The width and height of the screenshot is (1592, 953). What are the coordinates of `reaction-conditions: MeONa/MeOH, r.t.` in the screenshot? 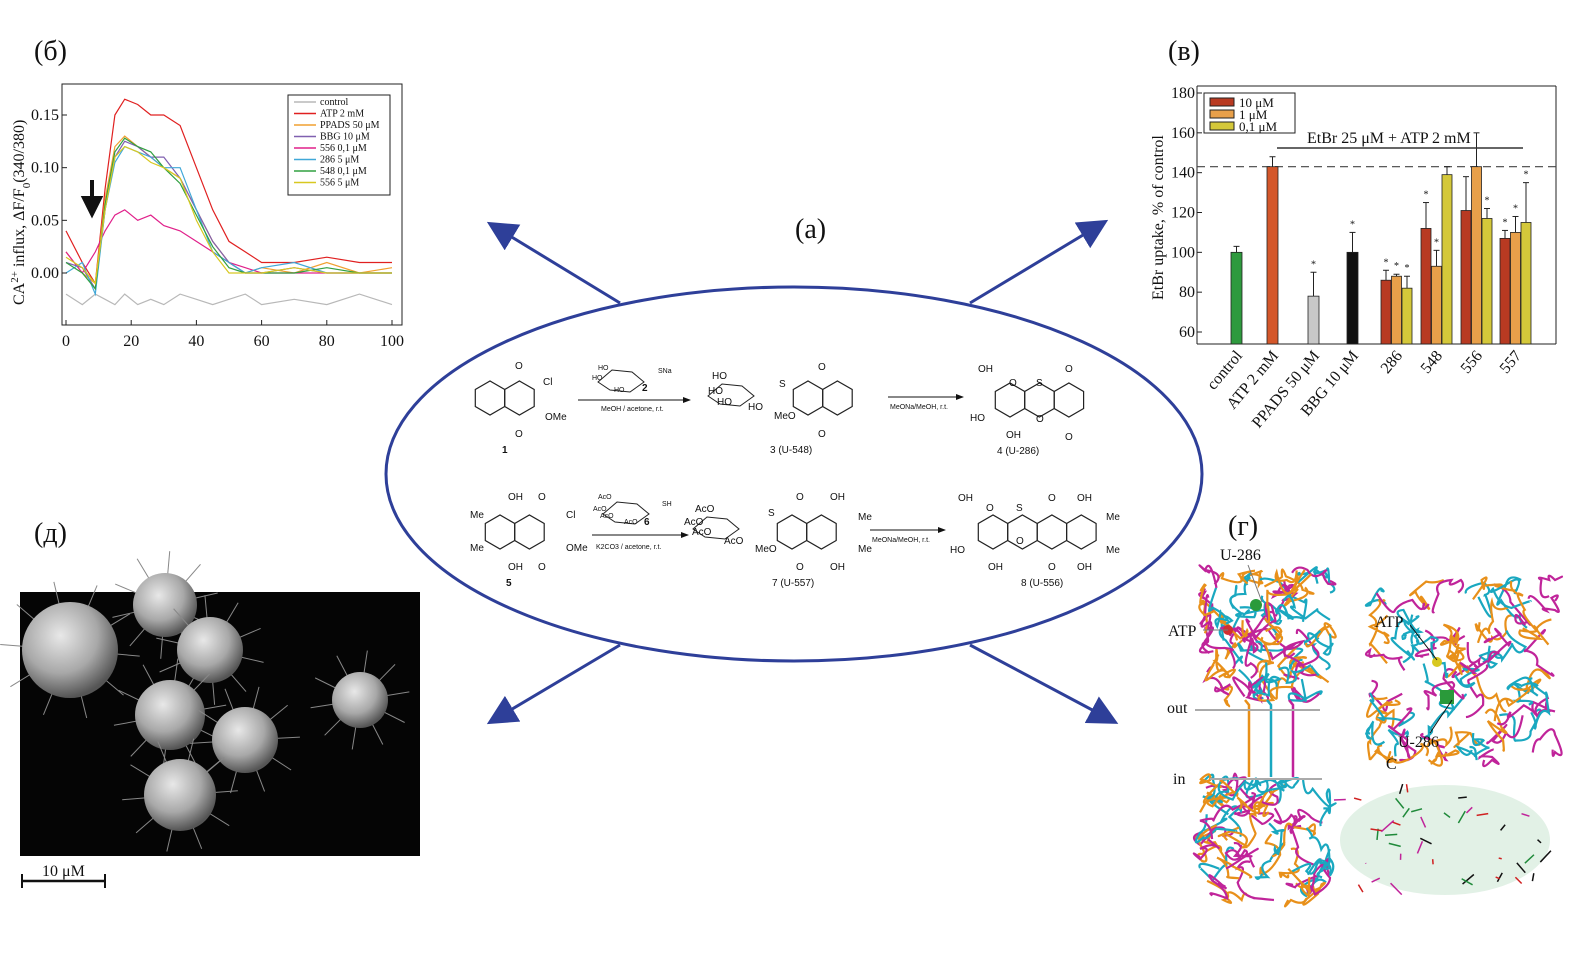 It's located at (919, 407).